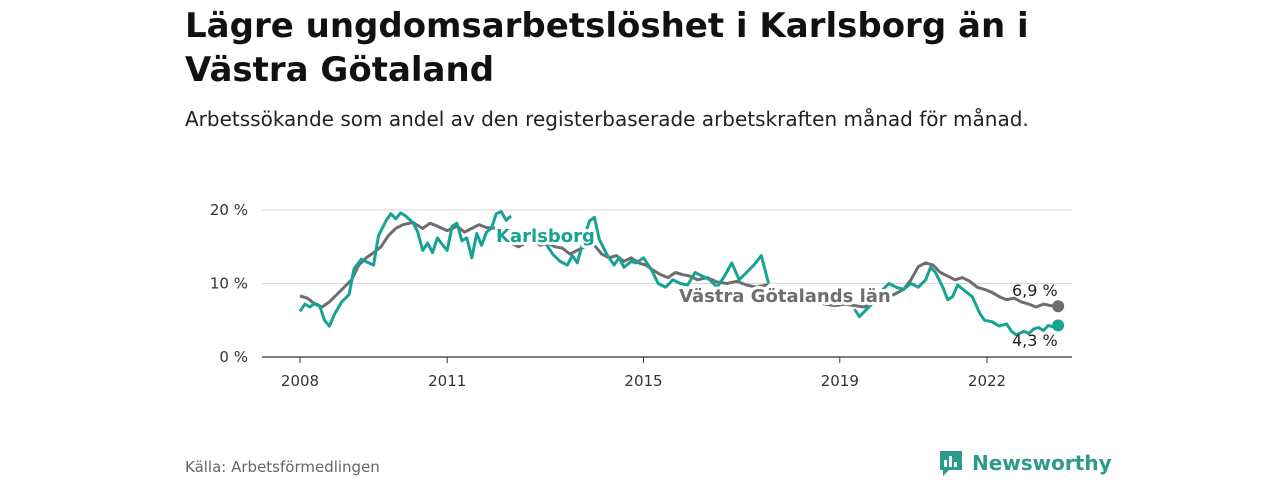  What do you see at coordinates (1042, 463) in the screenshot?
I see `brand-name: Newsworthy` at bounding box center [1042, 463].